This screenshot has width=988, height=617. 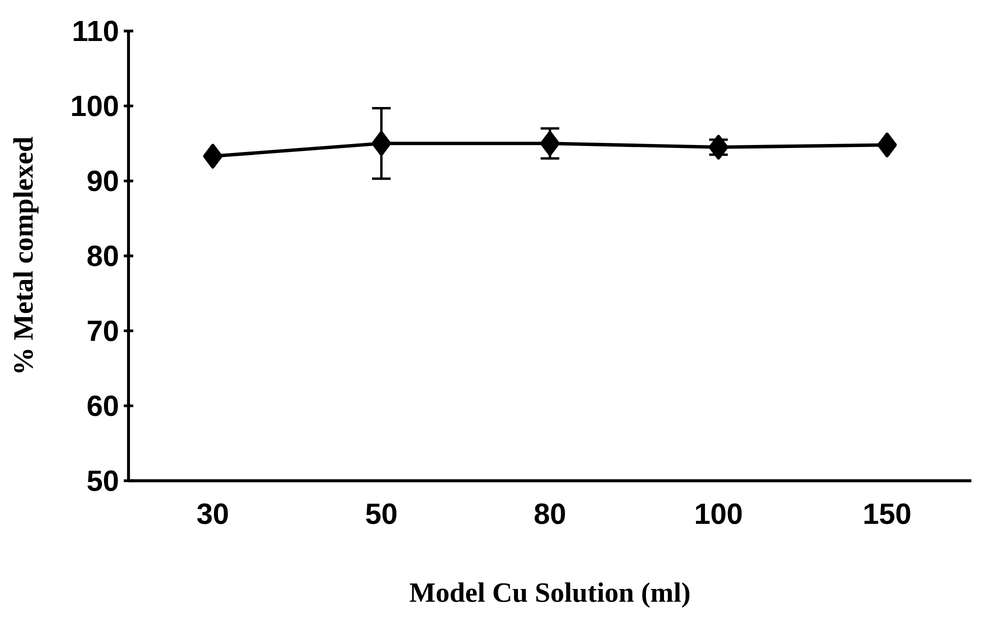 What do you see at coordinates (103, 406) in the screenshot?
I see `y-tick-label: 60` at bounding box center [103, 406].